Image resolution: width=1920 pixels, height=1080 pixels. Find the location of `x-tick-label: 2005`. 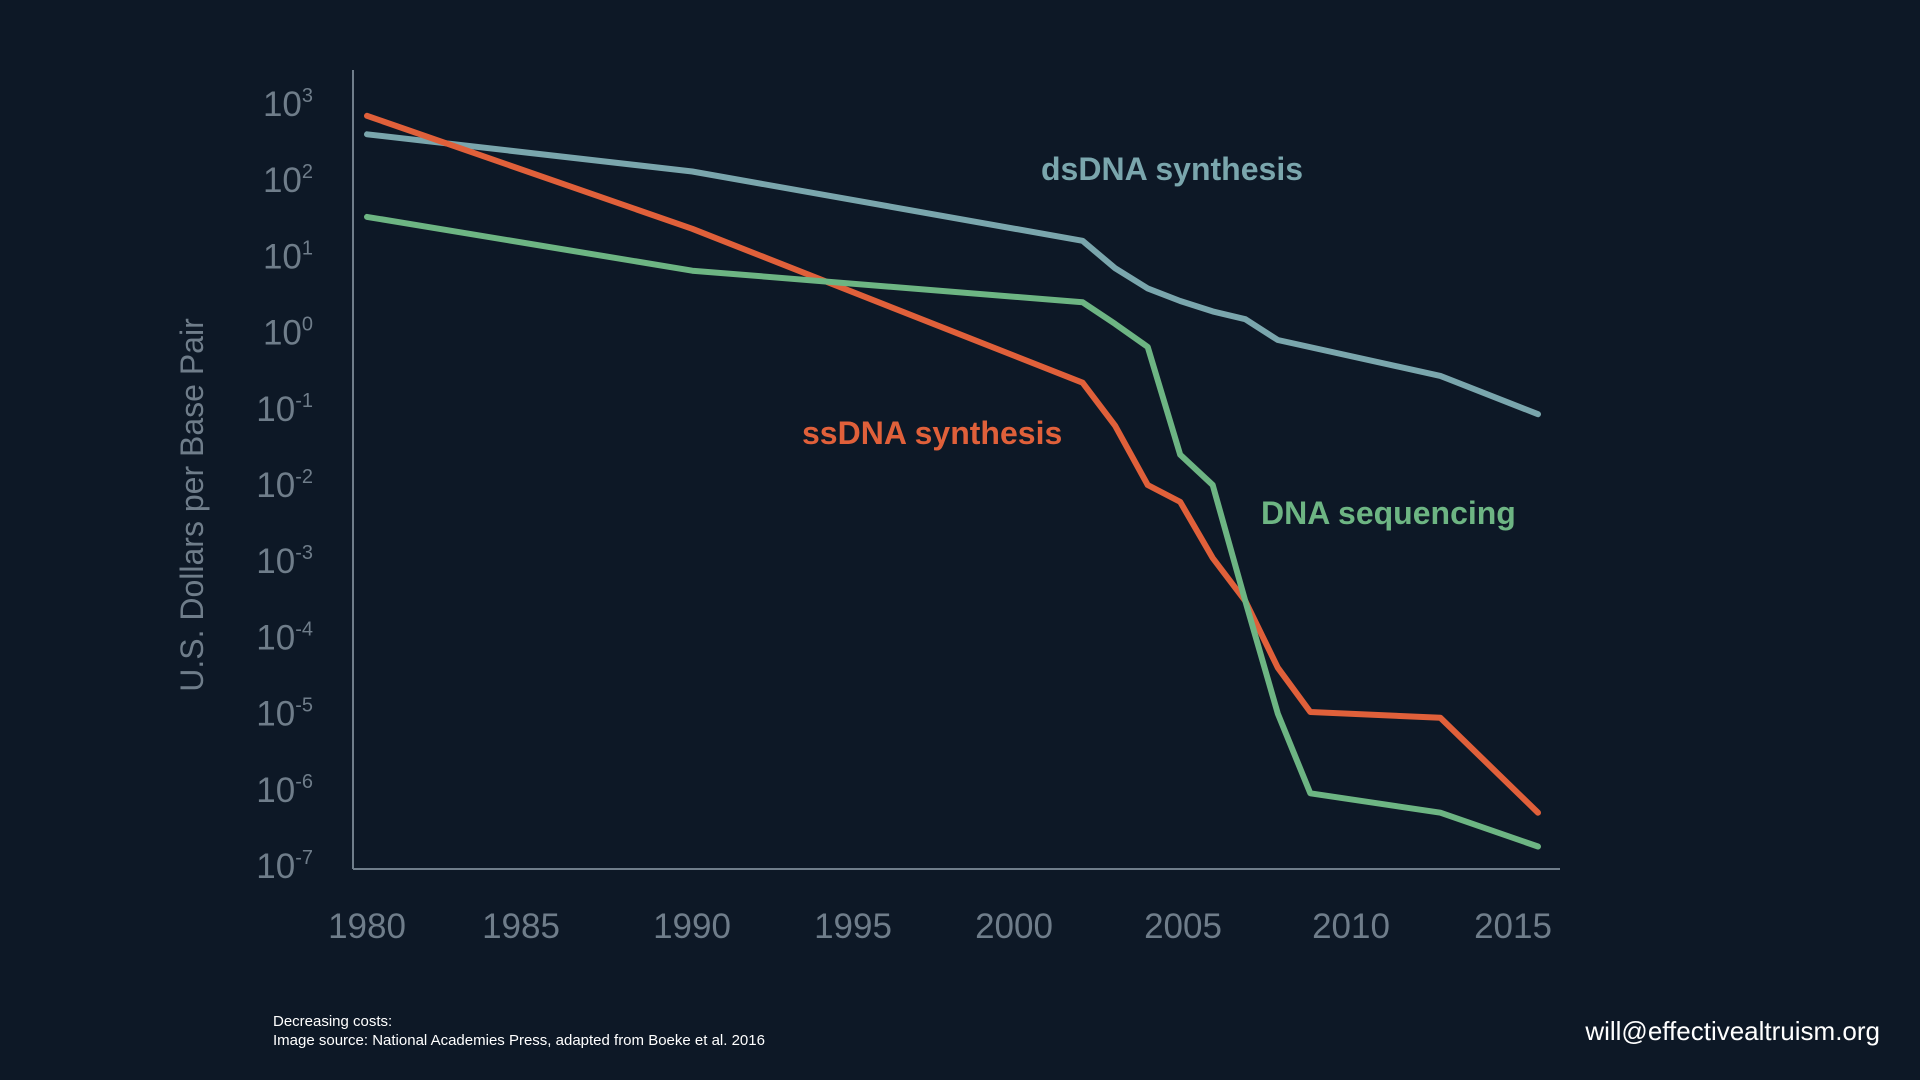

x-tick-label: 2005 is located at coordinates (1183, 926).